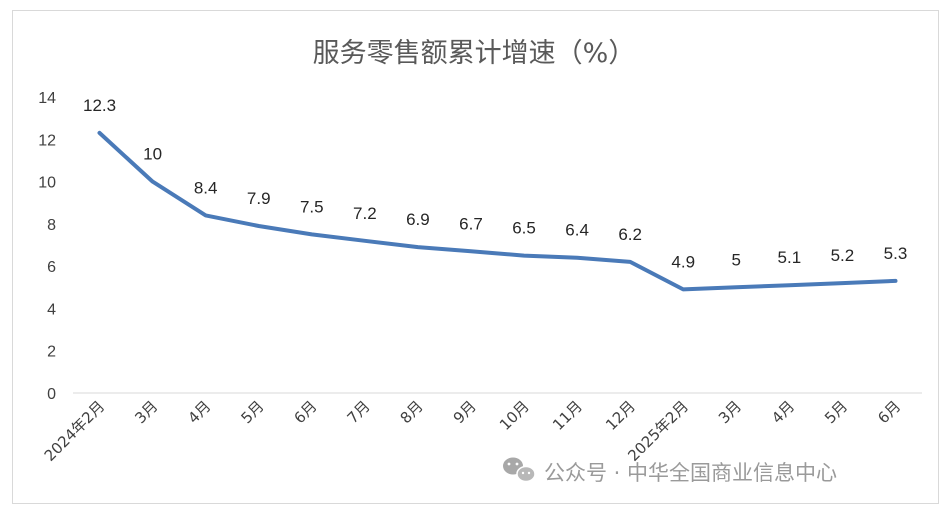 This screenshot has height=512, width=951. I want to click on data-label: 7.2, so click(365, 213).